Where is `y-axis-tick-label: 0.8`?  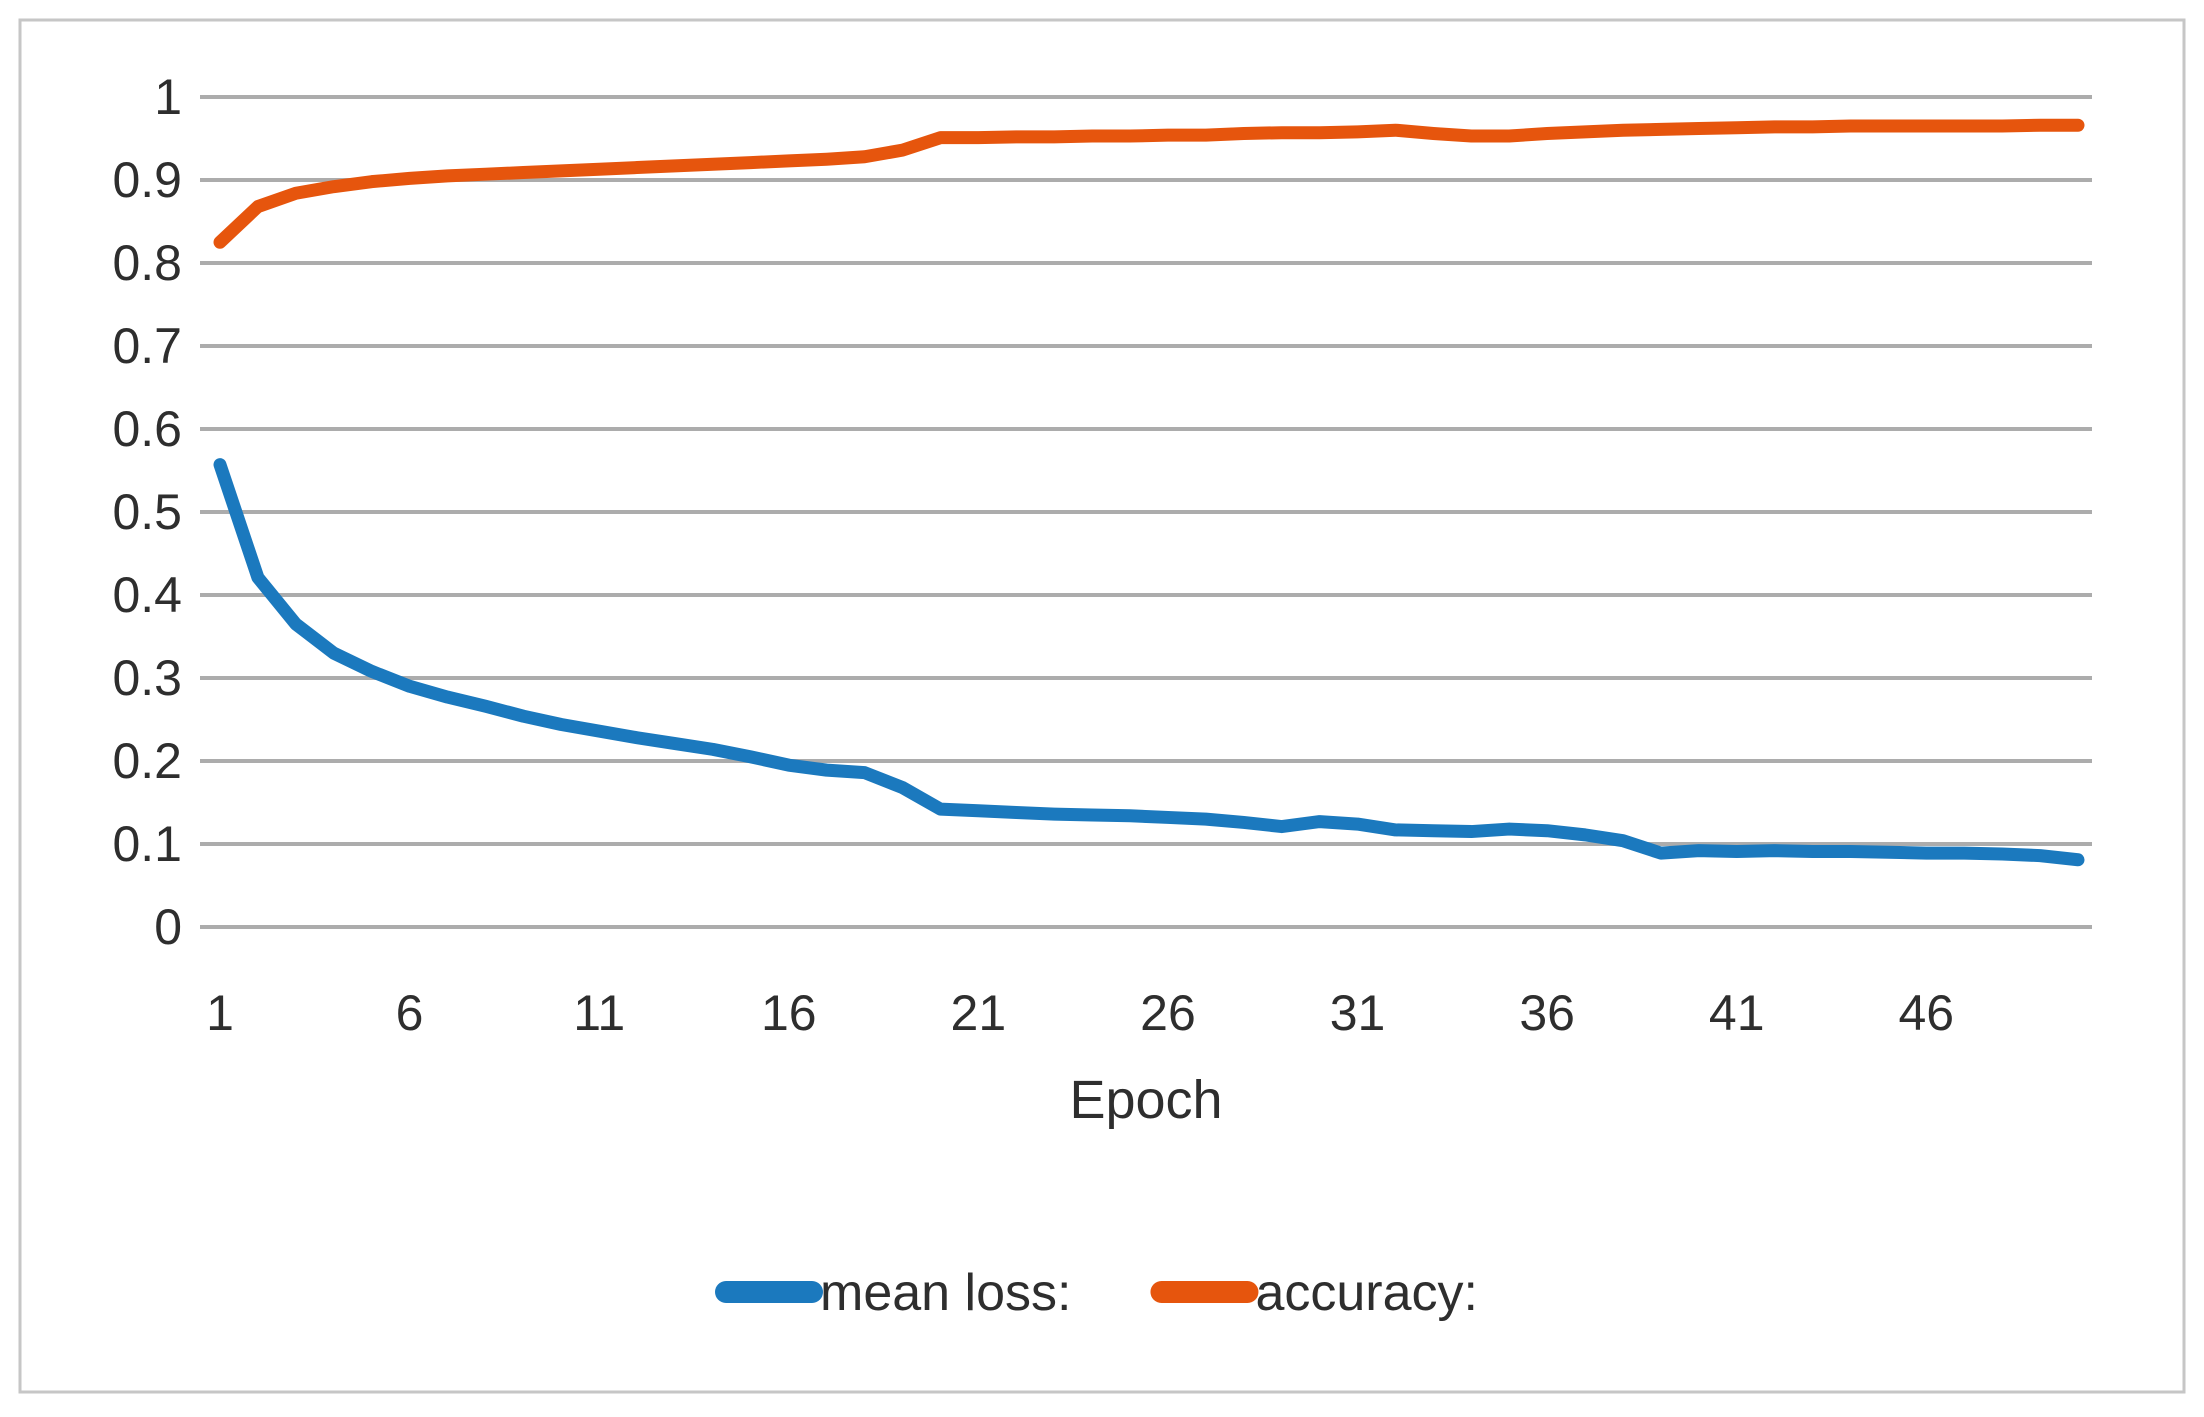 y-axis-tick-label: 0.8 is located at coordinates (147, 263).